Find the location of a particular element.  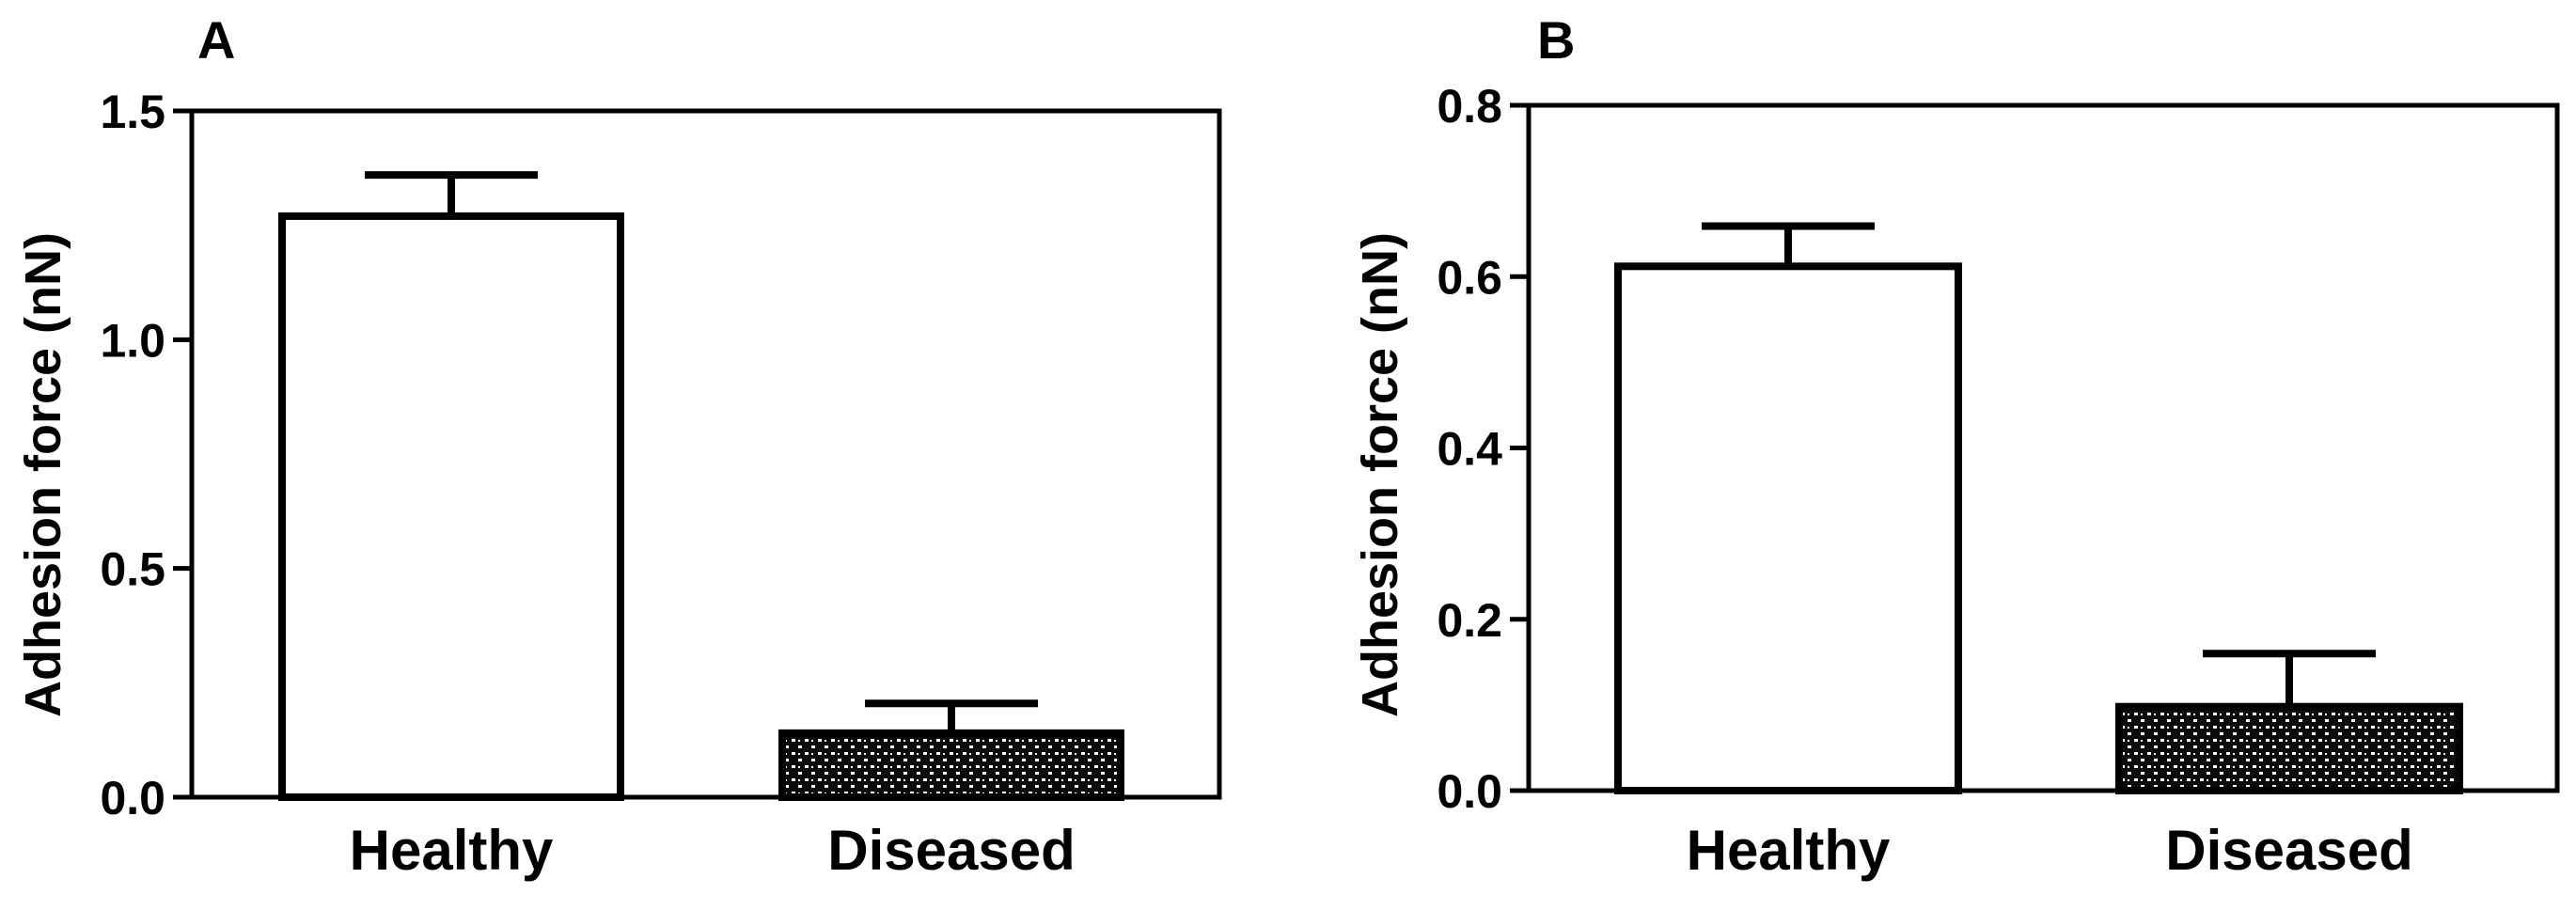

y-tick-label: 0.8 is located at coordinates (1470, 106).